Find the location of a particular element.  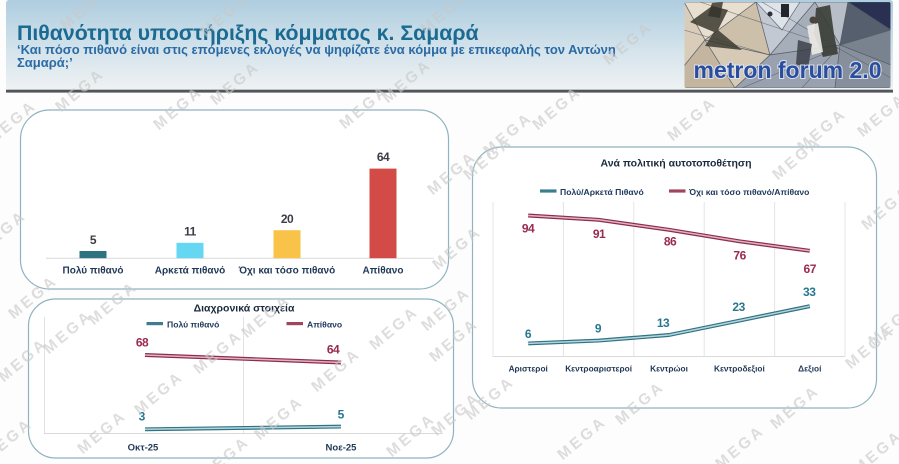

svg-text: metron forum 2.0 is located at coordinates (788, 70).